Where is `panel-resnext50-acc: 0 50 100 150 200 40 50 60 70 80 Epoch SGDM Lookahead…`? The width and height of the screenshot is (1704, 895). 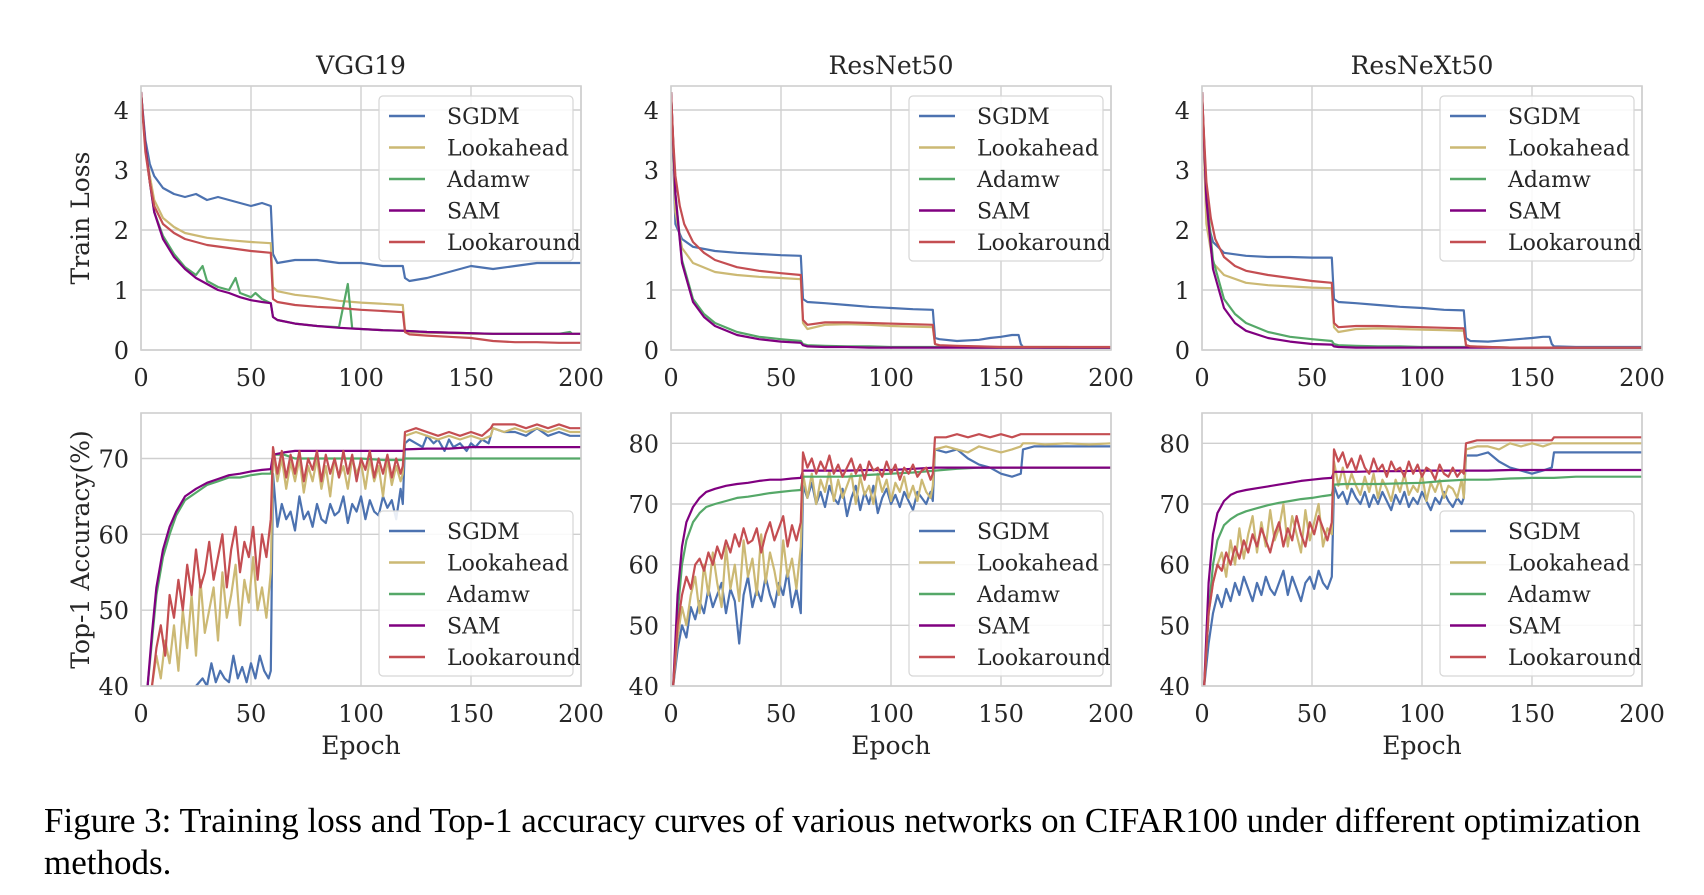 panel-resnext50-acc: 0 50 100 150 200 40 50 60 70 80 Epoch SGDM Lookahead… is located at coordinates (1412, 586).